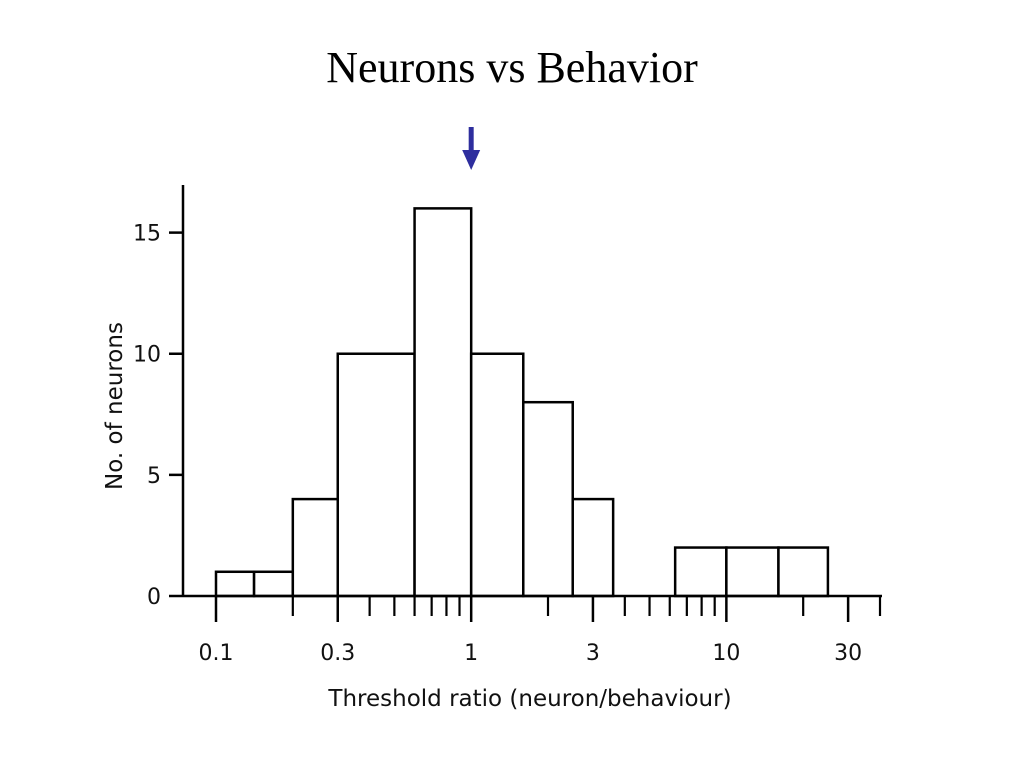 This screenshot has width=1024, height=768. What do you see at coordinates (154, 597) in the screenshot?
I see `y-tick-label: 0` at bounding box center [154, 597].